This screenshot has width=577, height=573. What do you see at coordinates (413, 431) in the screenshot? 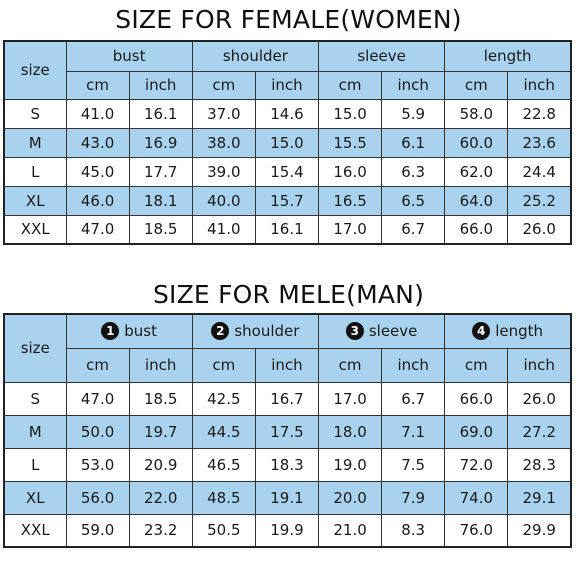
I see `measurement-cell: 7.1` at bounding box center [413, 431].